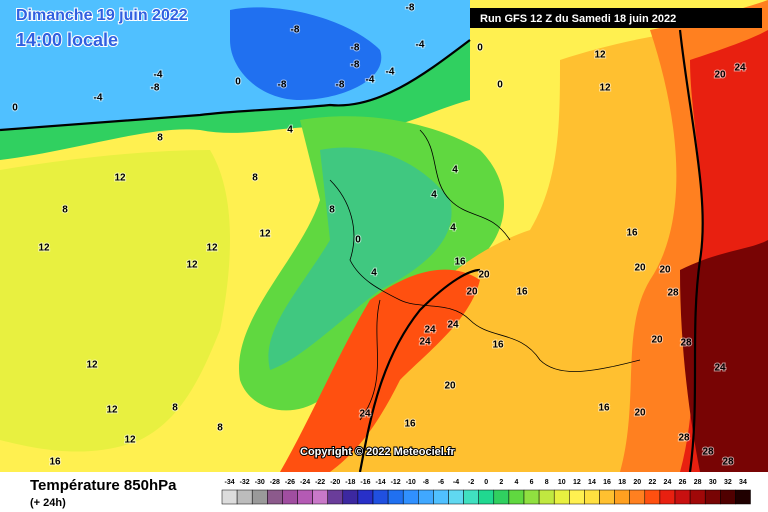 Image resolution: width=768 pixels, height=512 pixels. What do you see at coordinates (698, 482) in the screenshot?
I see `scale-label: 28` at bounding box center [698, 482].